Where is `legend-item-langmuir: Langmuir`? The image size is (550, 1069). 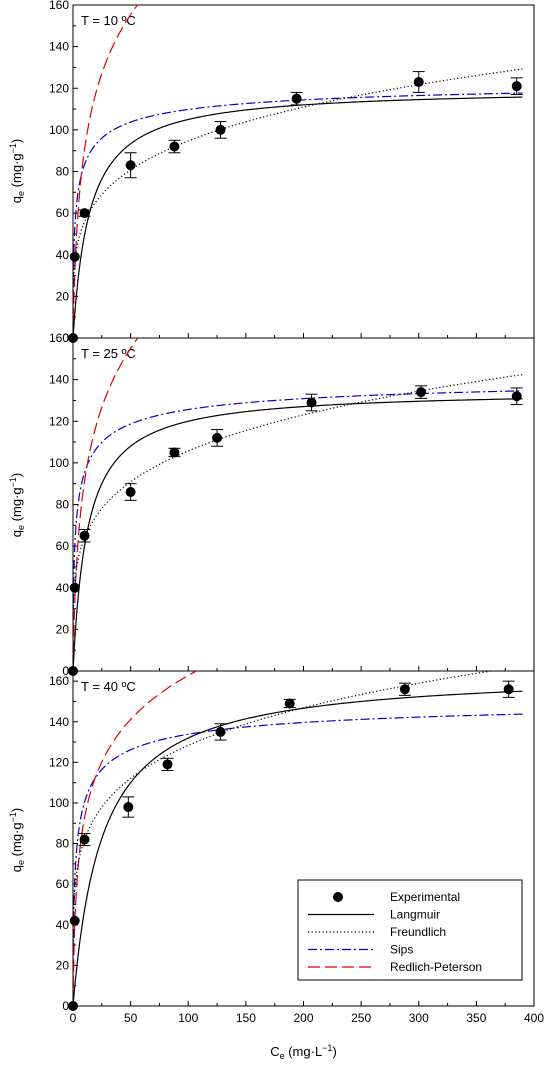
legend-item-langmuir: Langmuir is located at coordinates (374, 915).